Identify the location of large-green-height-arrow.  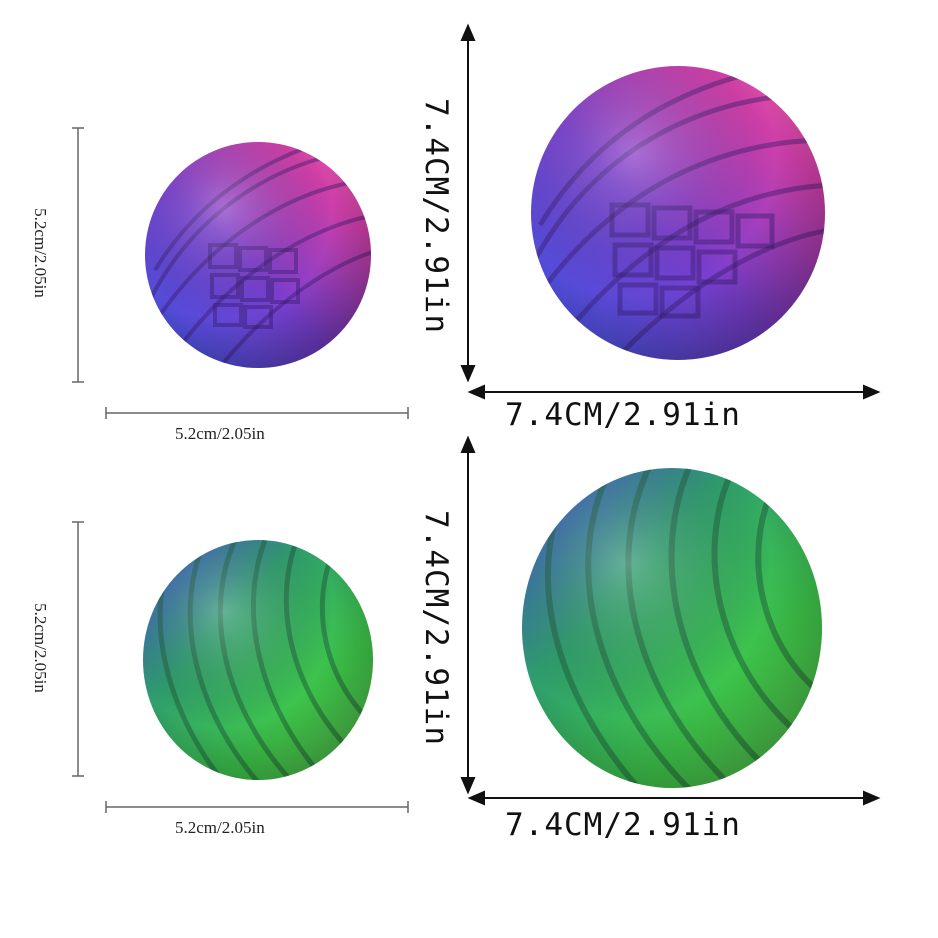
(468, 615).